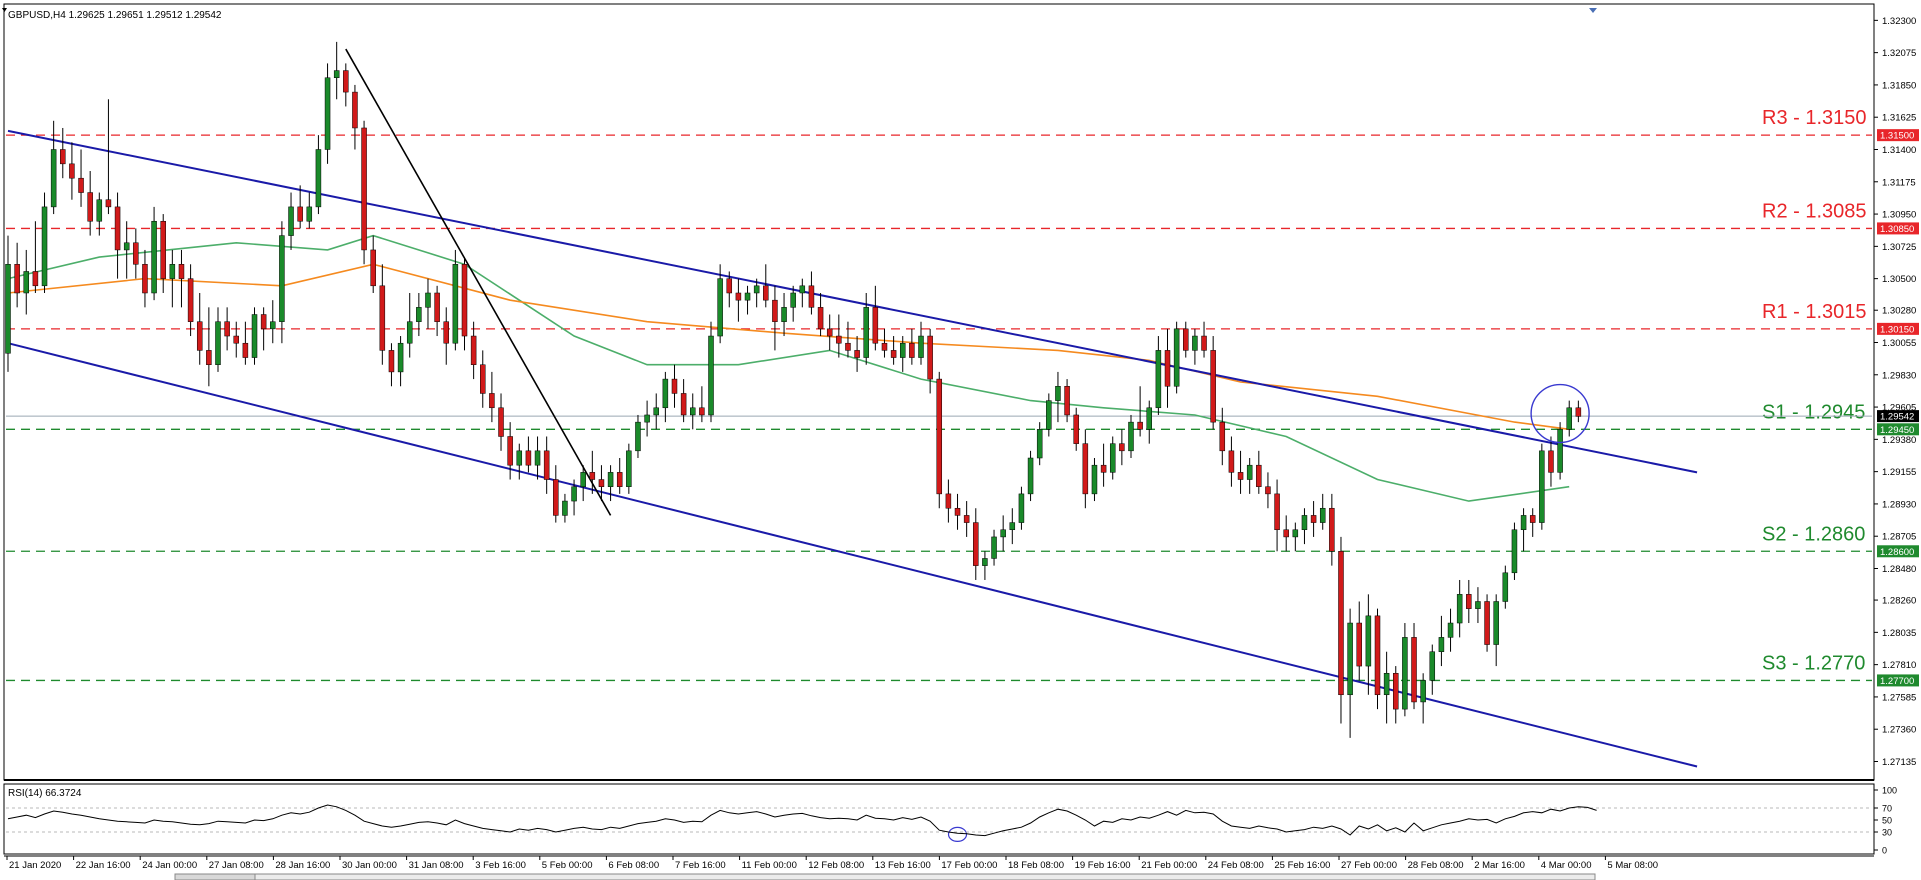  Describe the element at coordinates (903, 865) in the screenshot. I see `time-tick-label: 13 Feb 16:00` at that location.